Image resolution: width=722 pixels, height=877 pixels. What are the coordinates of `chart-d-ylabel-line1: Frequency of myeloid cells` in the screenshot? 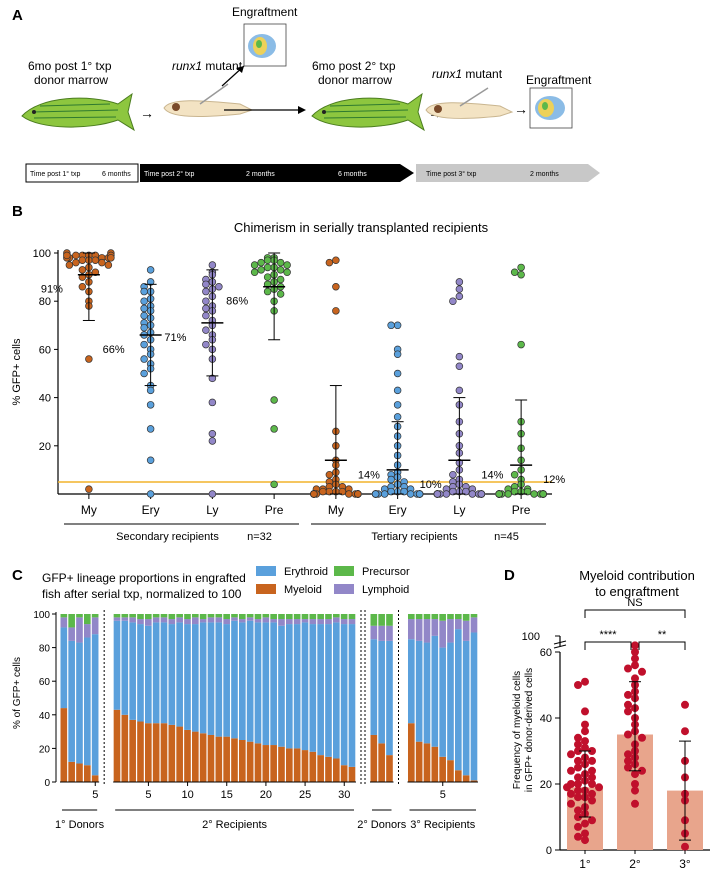 It's located at (517, 730).